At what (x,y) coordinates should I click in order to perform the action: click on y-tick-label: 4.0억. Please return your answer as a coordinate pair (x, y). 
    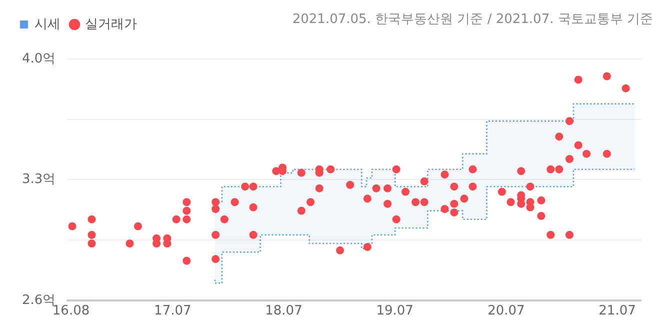
    Looking at the image, I should click on (39, 58).